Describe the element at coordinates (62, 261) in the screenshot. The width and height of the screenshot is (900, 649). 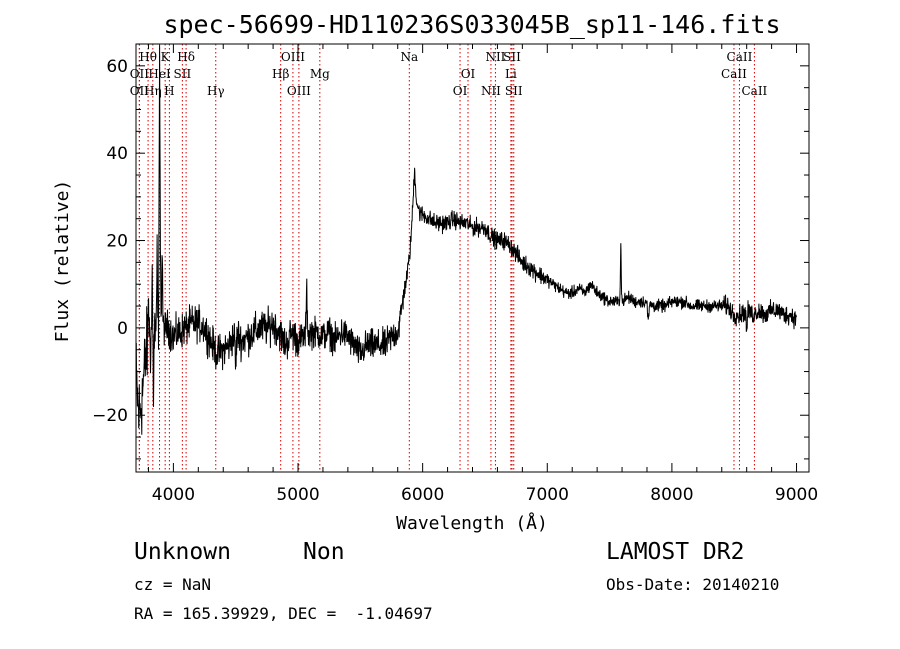
I see `y-axis-label: Flux (relative)` at that location.